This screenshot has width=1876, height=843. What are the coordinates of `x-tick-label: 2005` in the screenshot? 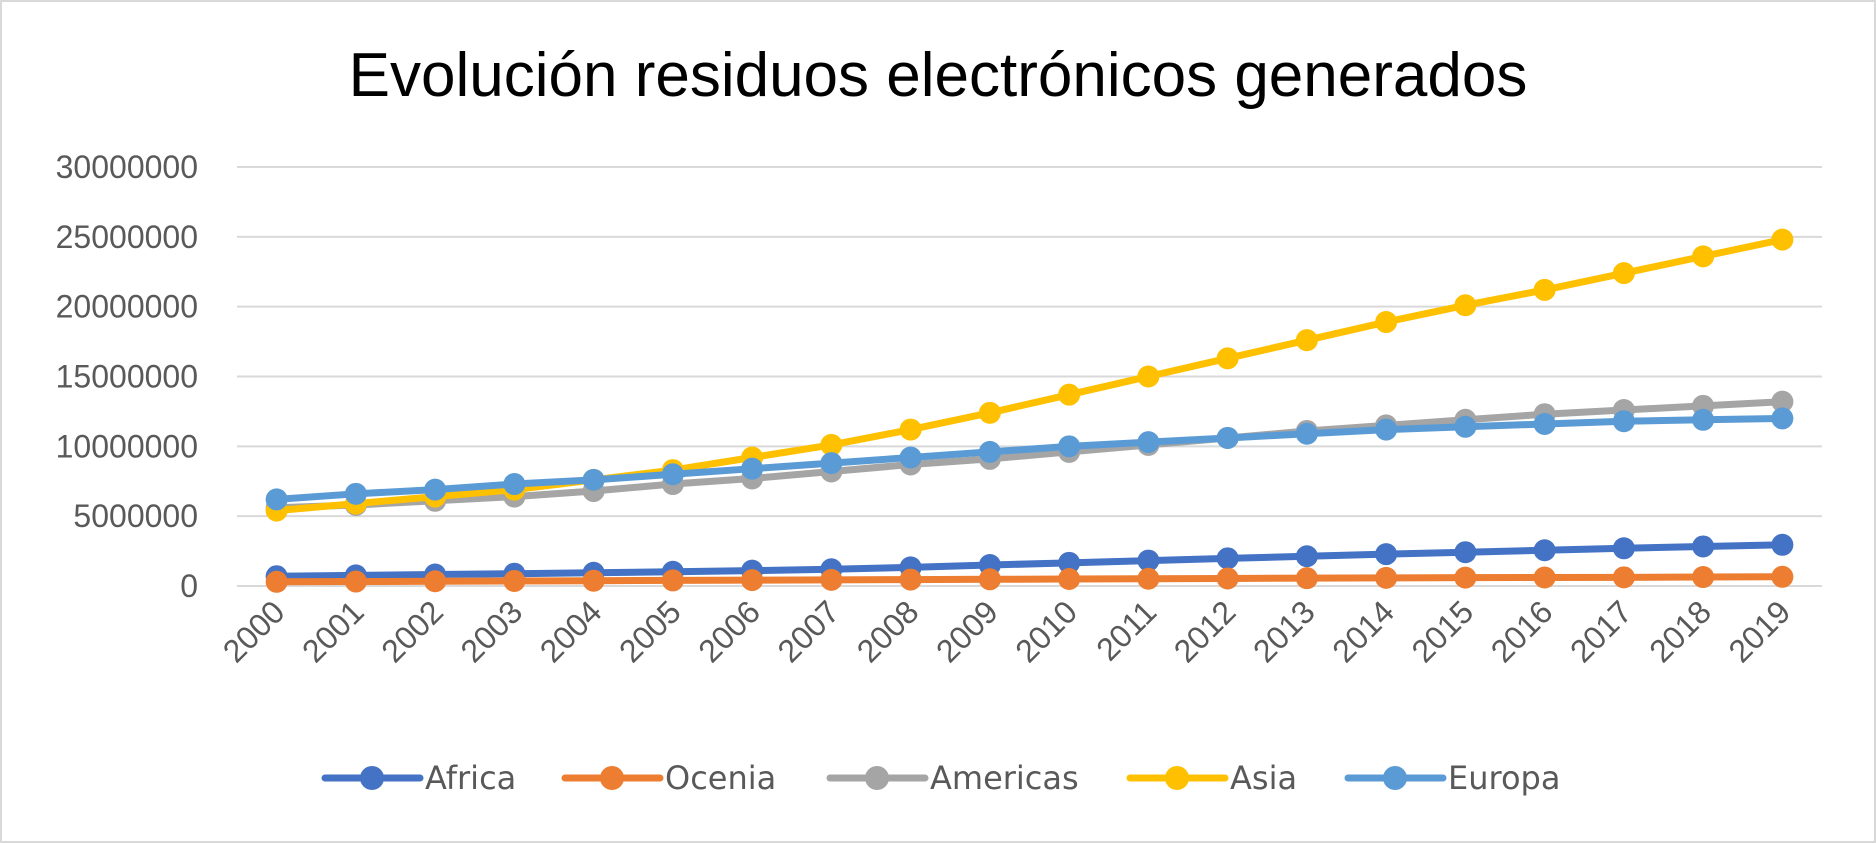 It's located at (650, 631).